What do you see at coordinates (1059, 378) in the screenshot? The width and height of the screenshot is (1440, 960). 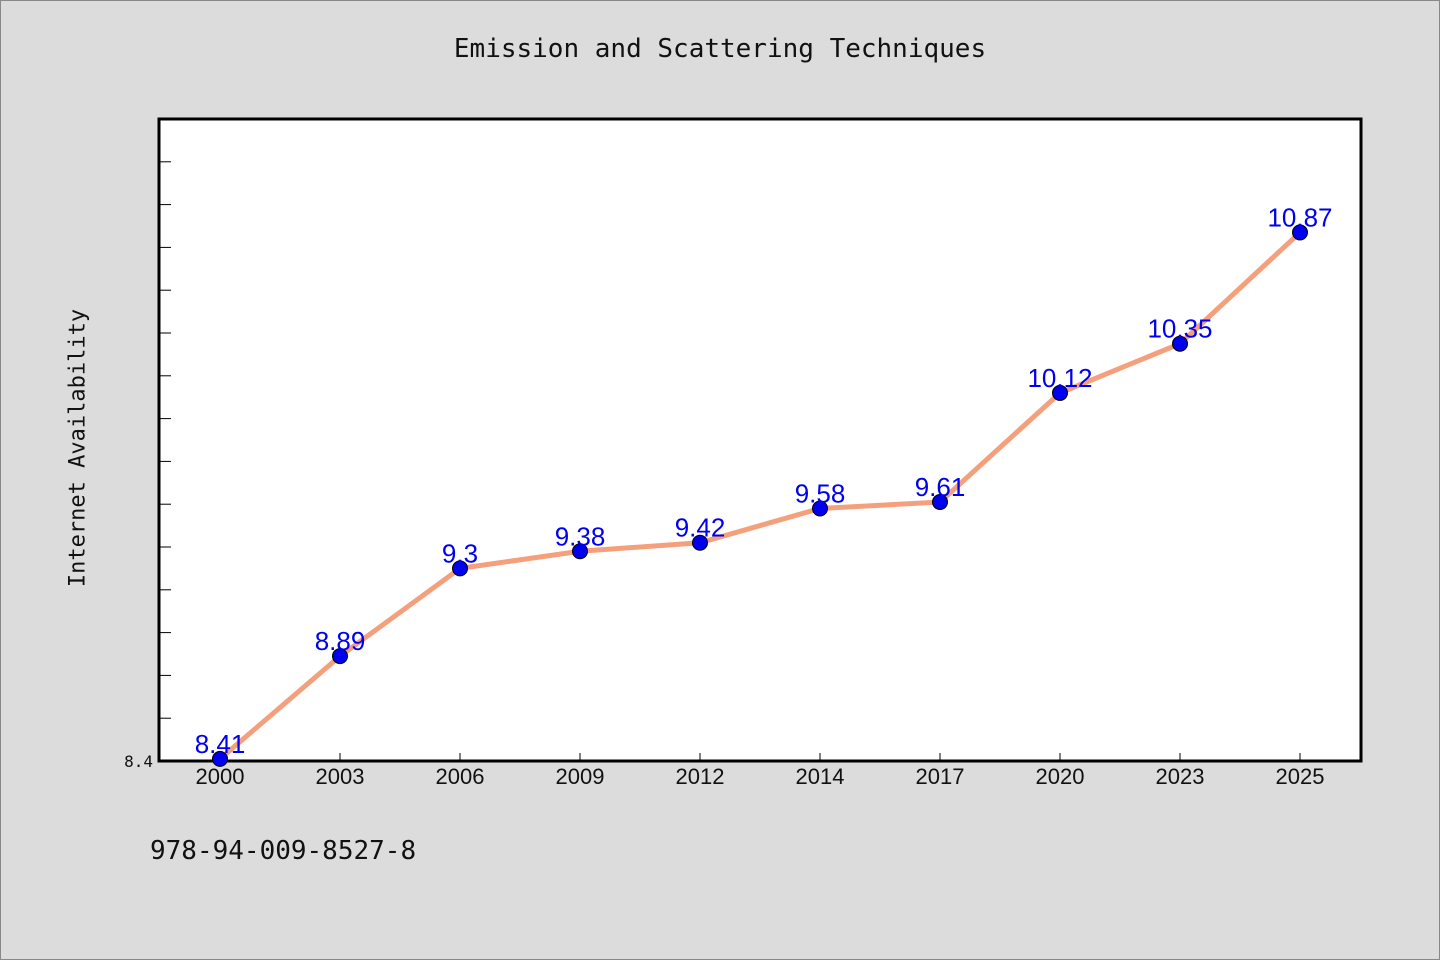 I see `data-label: 10.12` at bounding box center [1059, 378].